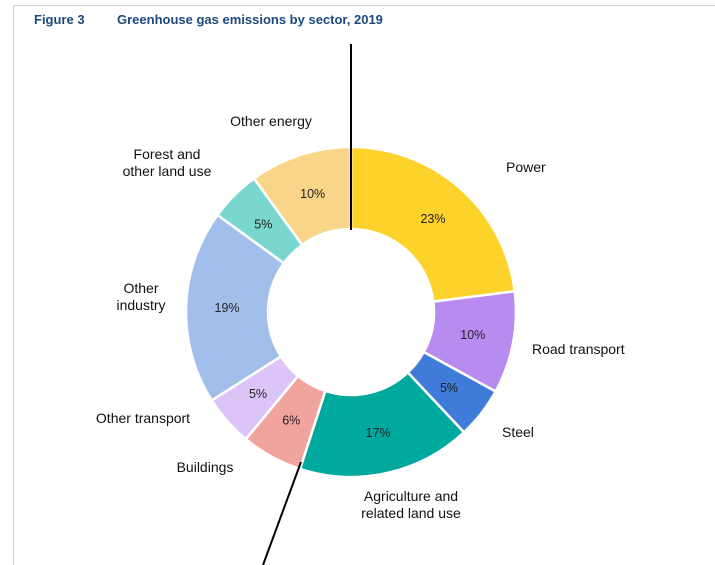 Image resolution: width=715 pixels, height=565 pixels. I want to click on category-label-line: related land use, so click(411, 513).